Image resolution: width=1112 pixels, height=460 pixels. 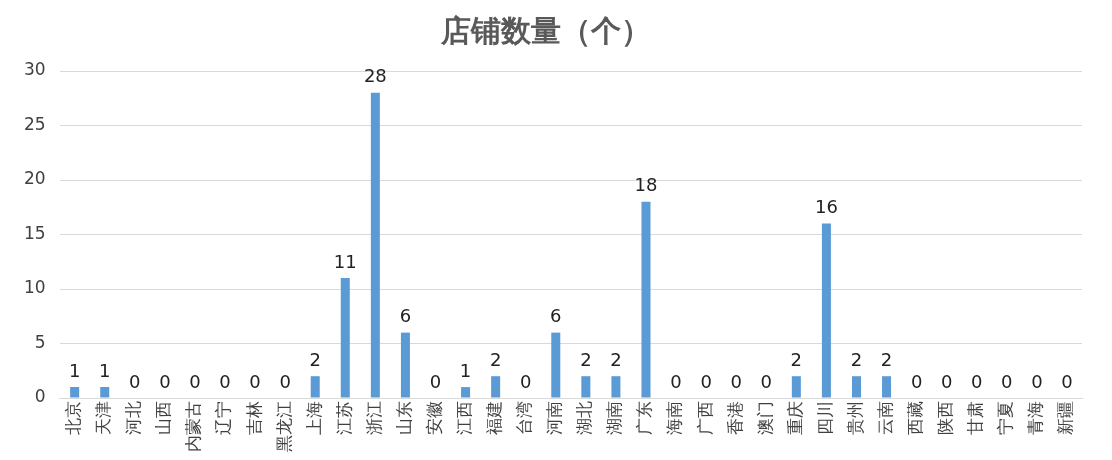 I want to click on x-tick-label: 河南, so click(x=554, y=418).